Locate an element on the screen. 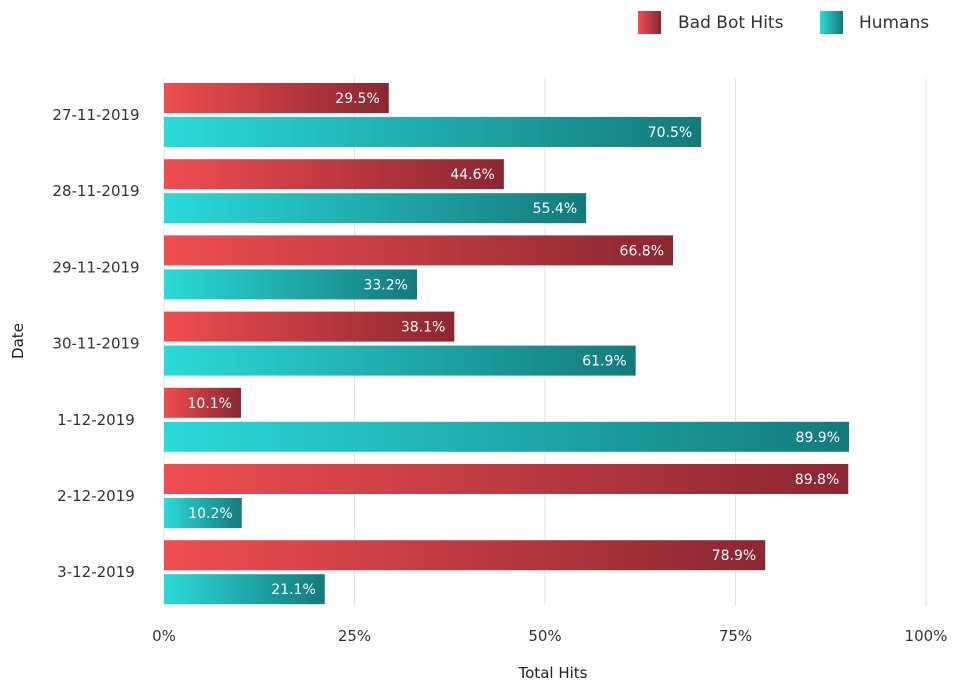 The image size is (960, 697). y-category-label: 3-12-2019 is located at coordinates (96, 572).